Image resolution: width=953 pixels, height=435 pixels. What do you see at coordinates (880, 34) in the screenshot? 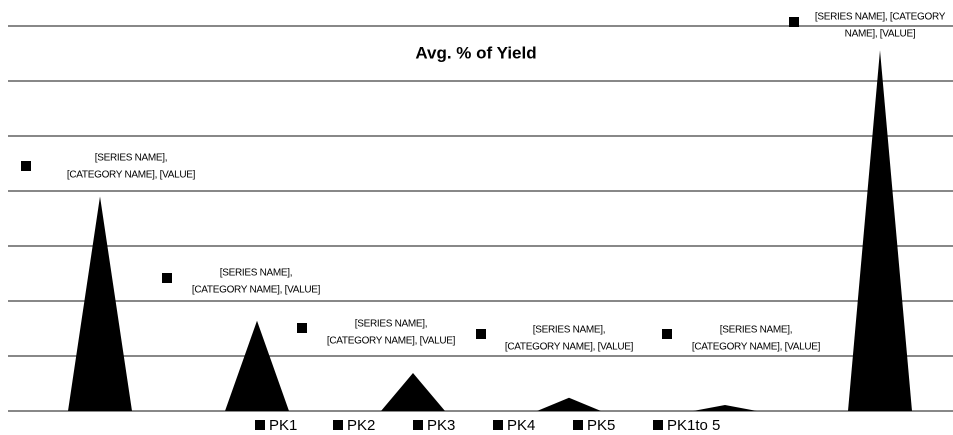
I see `data-label: NAME], [VALUE]` at bounding box center [880, 34].